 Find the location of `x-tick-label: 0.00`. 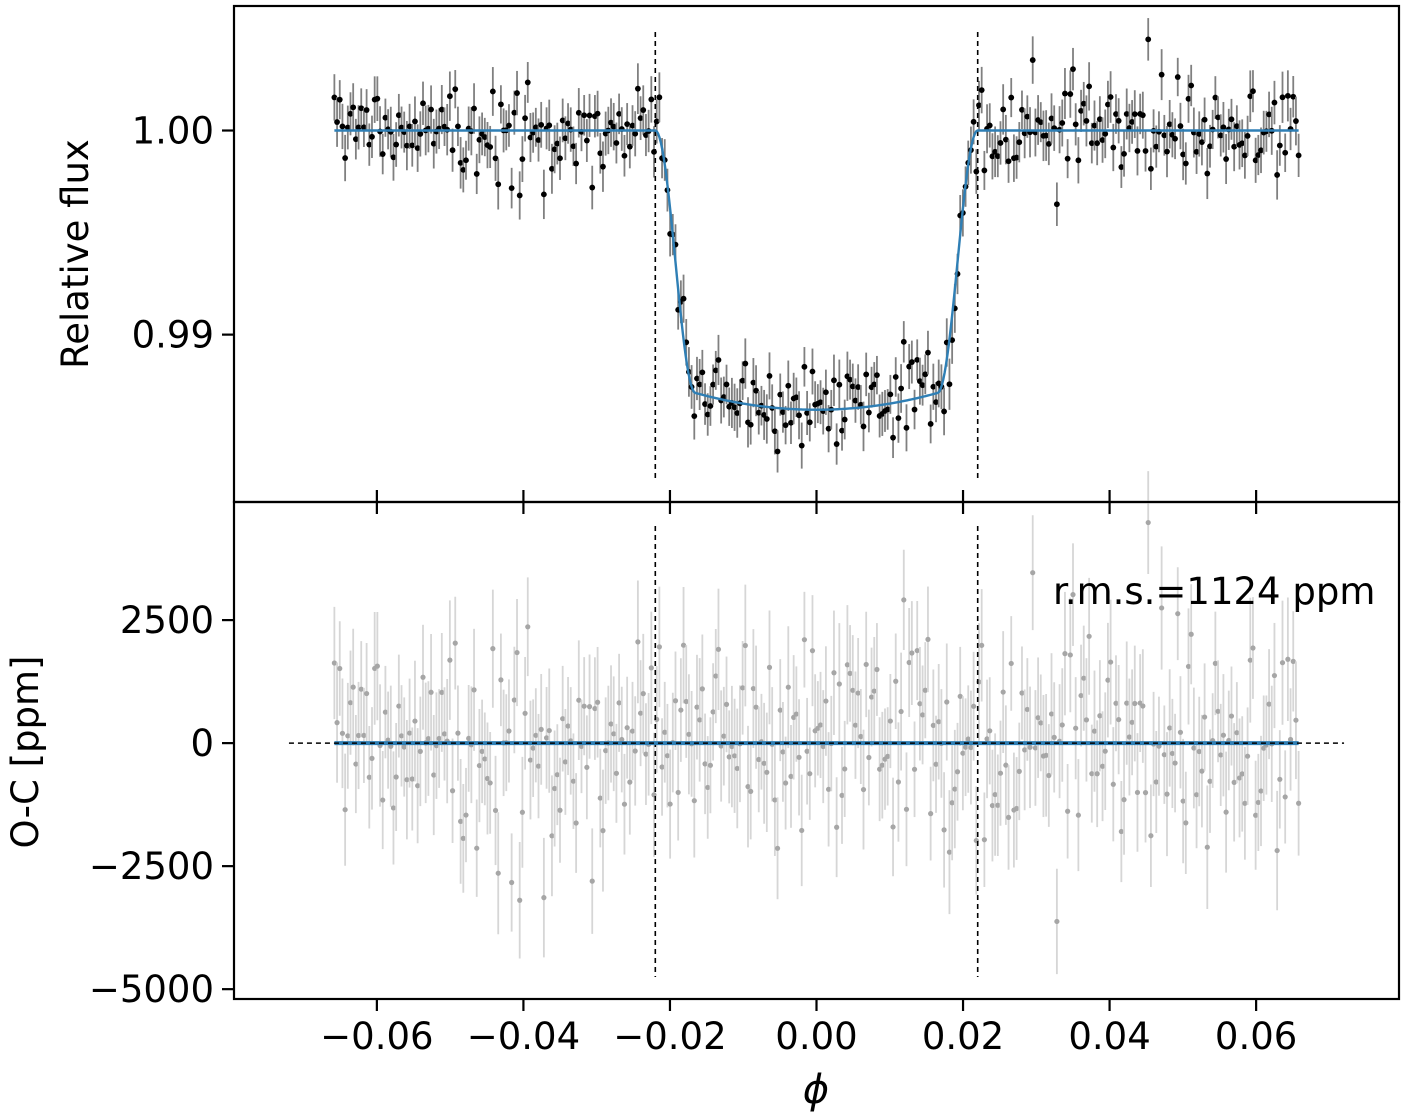

x-tick-label: 0.00 is located at coordinates (816, 1036).